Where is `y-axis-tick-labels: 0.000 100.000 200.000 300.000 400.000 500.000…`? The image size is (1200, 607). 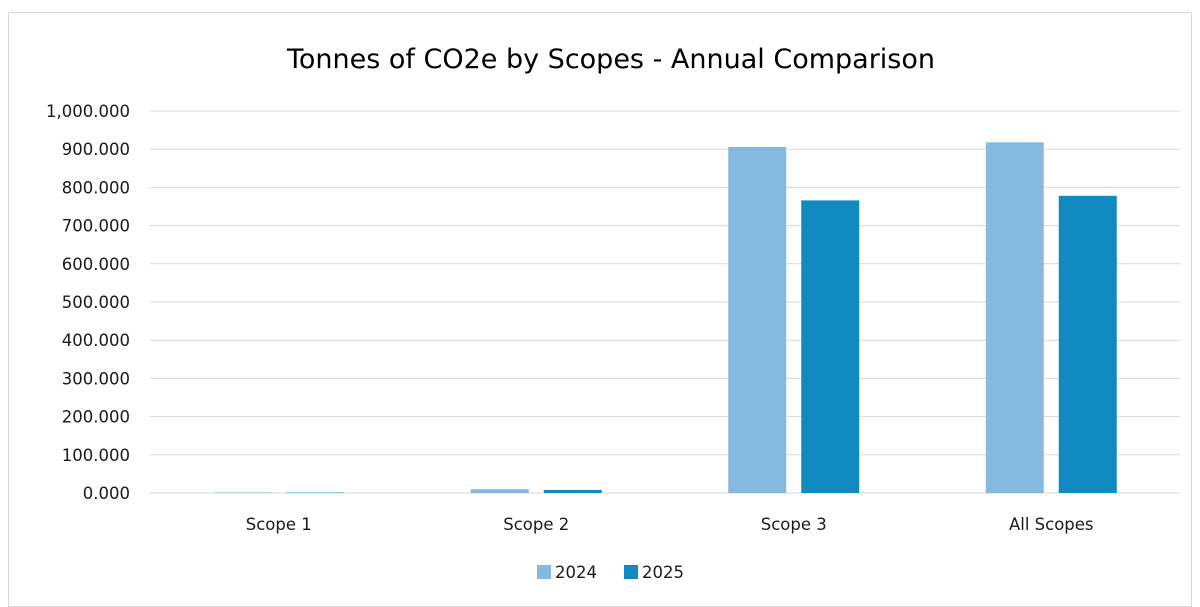
y-axis-tick-labels: 0.000 100.000 200.000 300.000 400.000 500.000… is located at coordinates (88, 302).